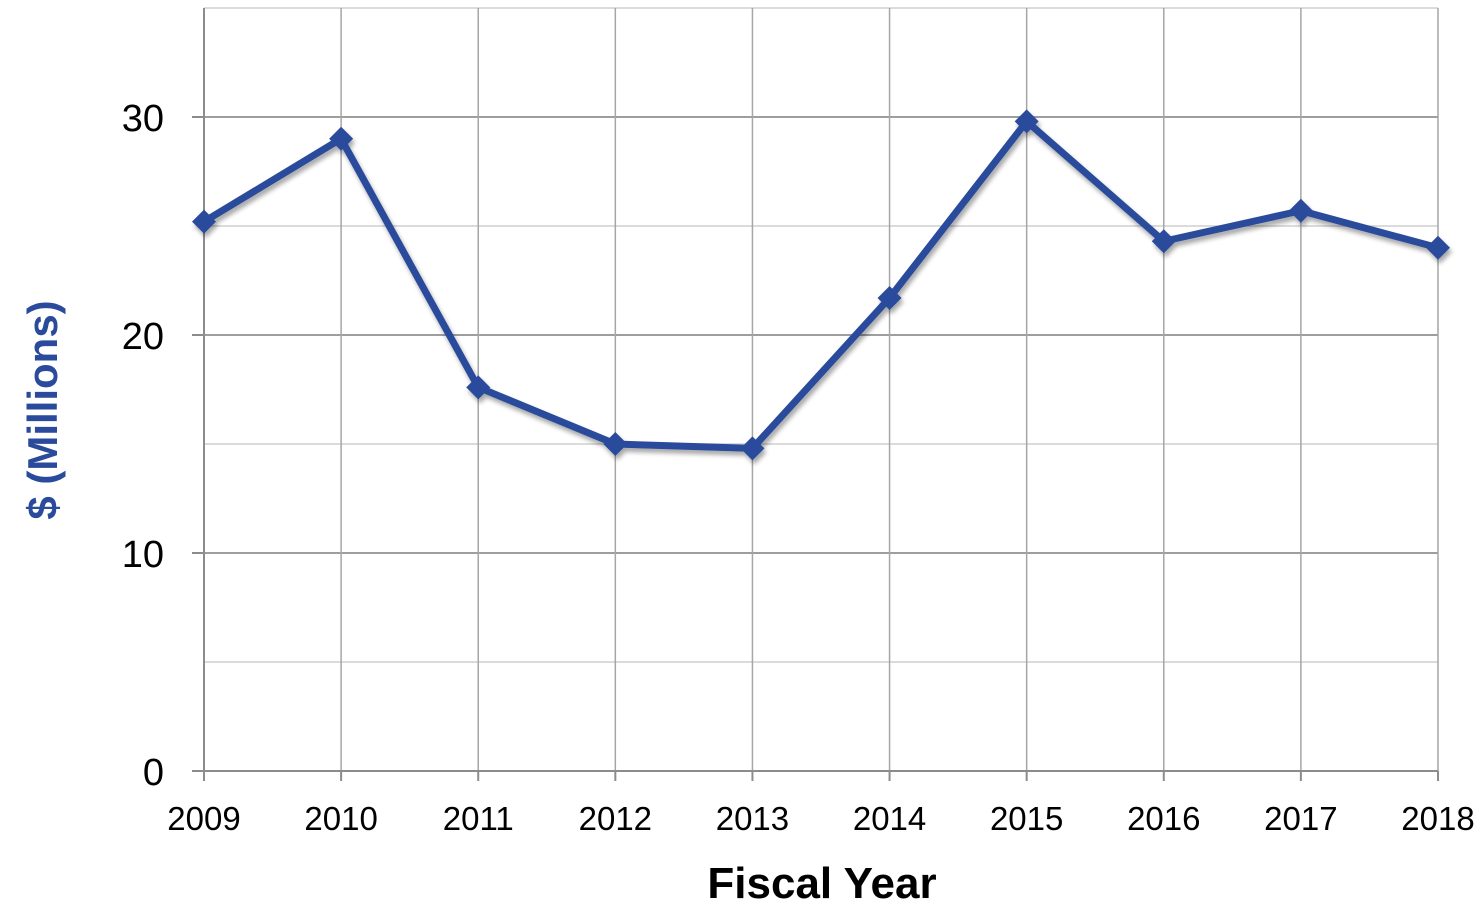 The width and height of the screenshot is (1481, 914). Describe the element at coordinates (143, 119) in the screenshot. I see `y-tick-label: 30` at that location.